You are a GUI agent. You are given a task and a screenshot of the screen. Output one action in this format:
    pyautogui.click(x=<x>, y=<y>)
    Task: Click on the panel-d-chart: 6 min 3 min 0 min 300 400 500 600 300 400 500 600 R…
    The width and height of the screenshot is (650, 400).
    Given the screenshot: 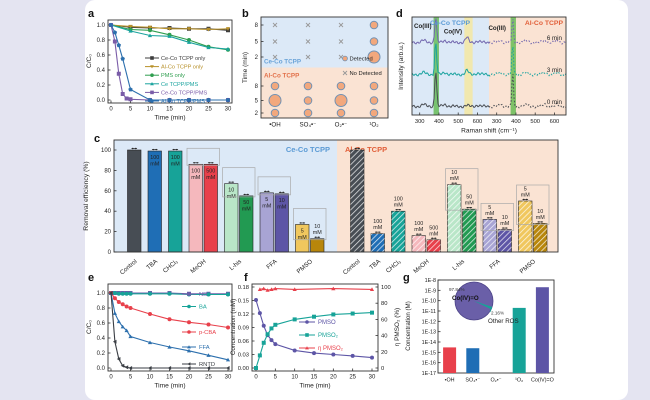 What is the action you would take?
    pyautogui.click(x=482, y=75)
    